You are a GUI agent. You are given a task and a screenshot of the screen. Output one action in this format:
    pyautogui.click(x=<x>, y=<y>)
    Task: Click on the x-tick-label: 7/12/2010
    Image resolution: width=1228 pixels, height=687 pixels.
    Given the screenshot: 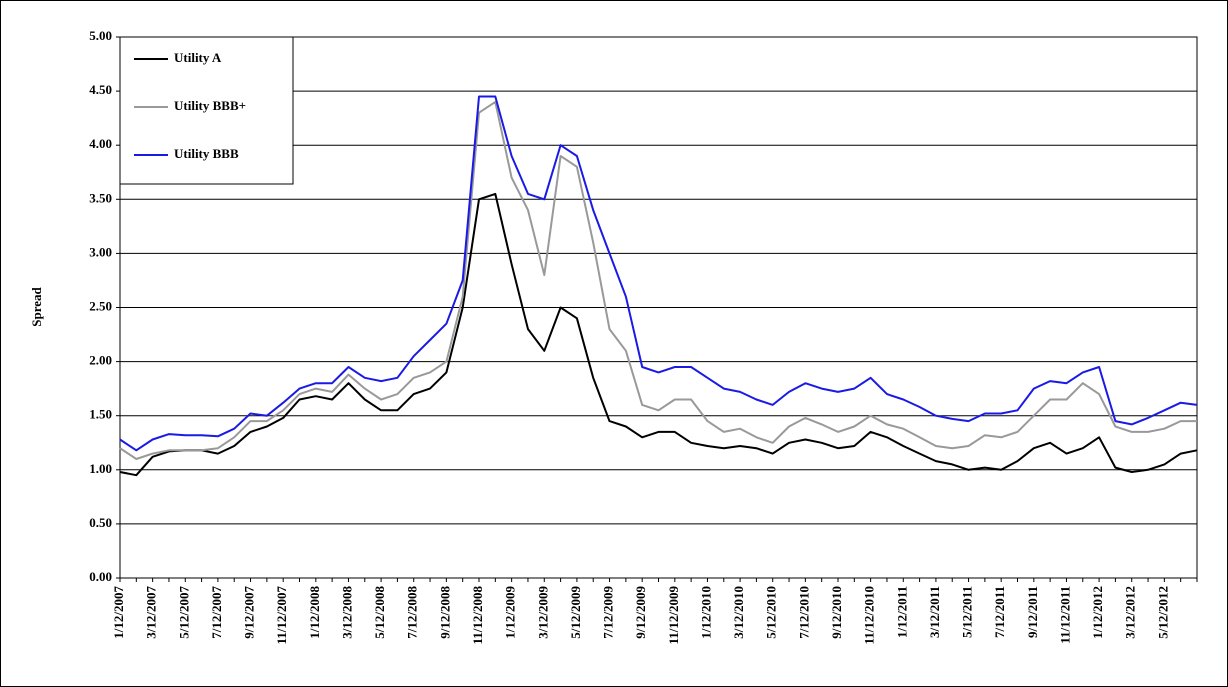 What is the action you would take?
    pyautogui.click(x=803, y=612)
    